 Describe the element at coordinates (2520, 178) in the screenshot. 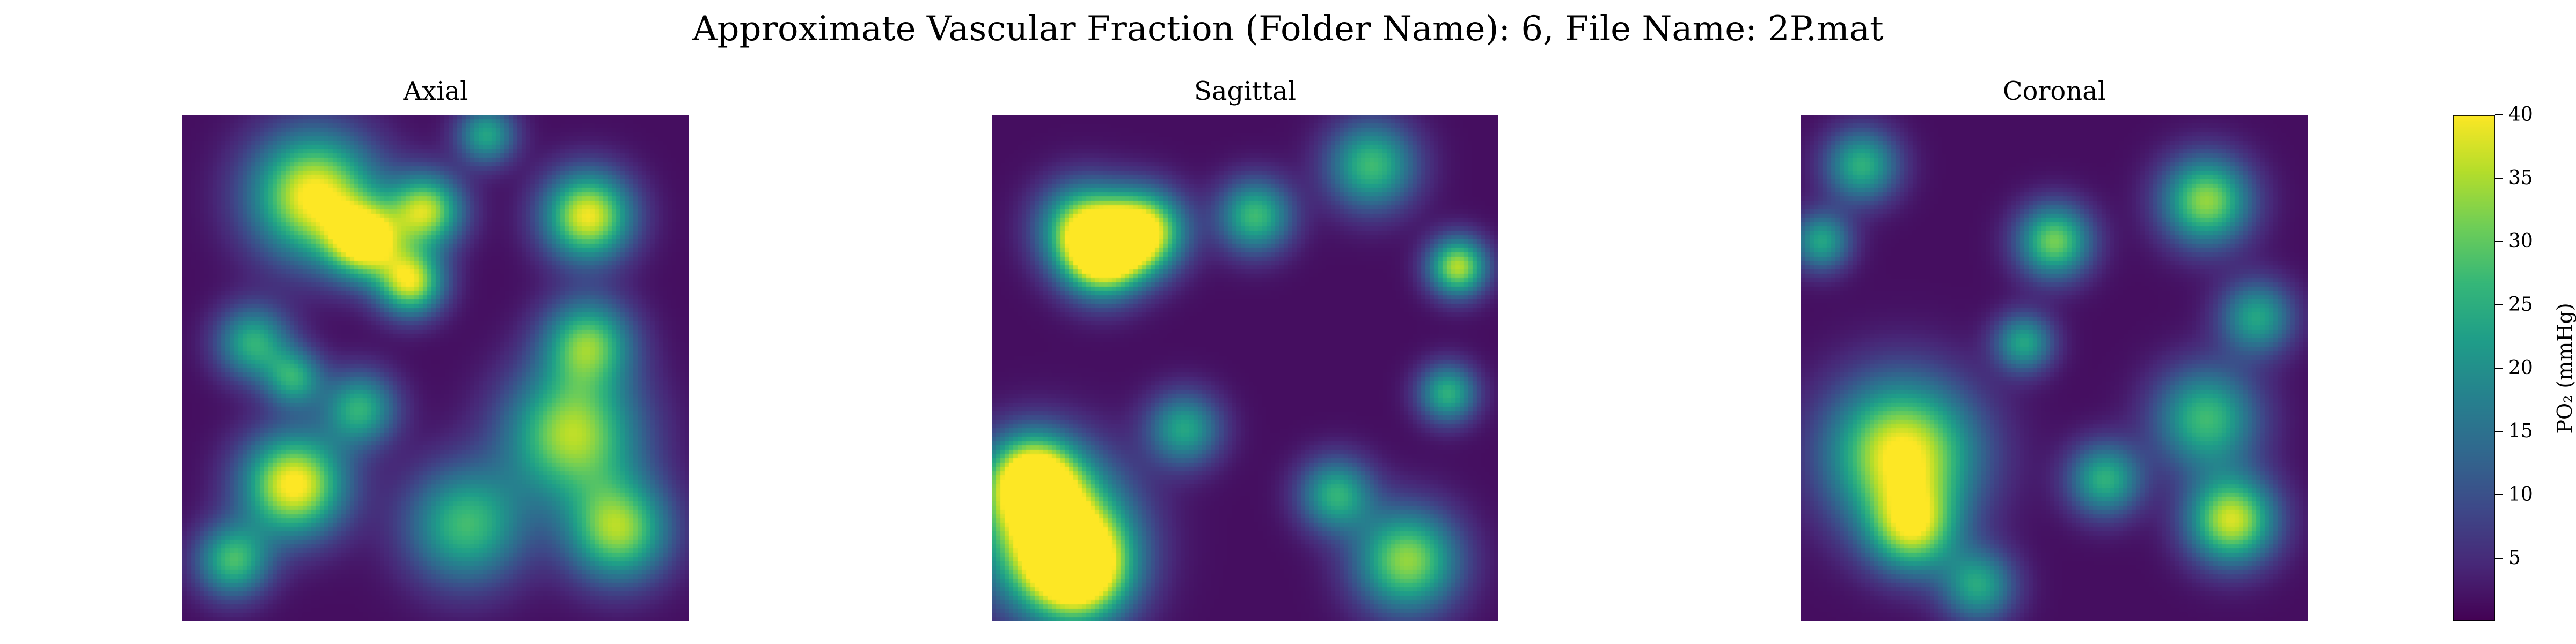

I see `colorbar-tick-label: 35` at that location.